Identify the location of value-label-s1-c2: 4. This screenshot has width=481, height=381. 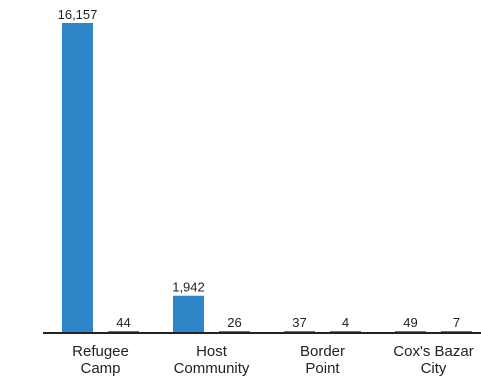
(345, 322).